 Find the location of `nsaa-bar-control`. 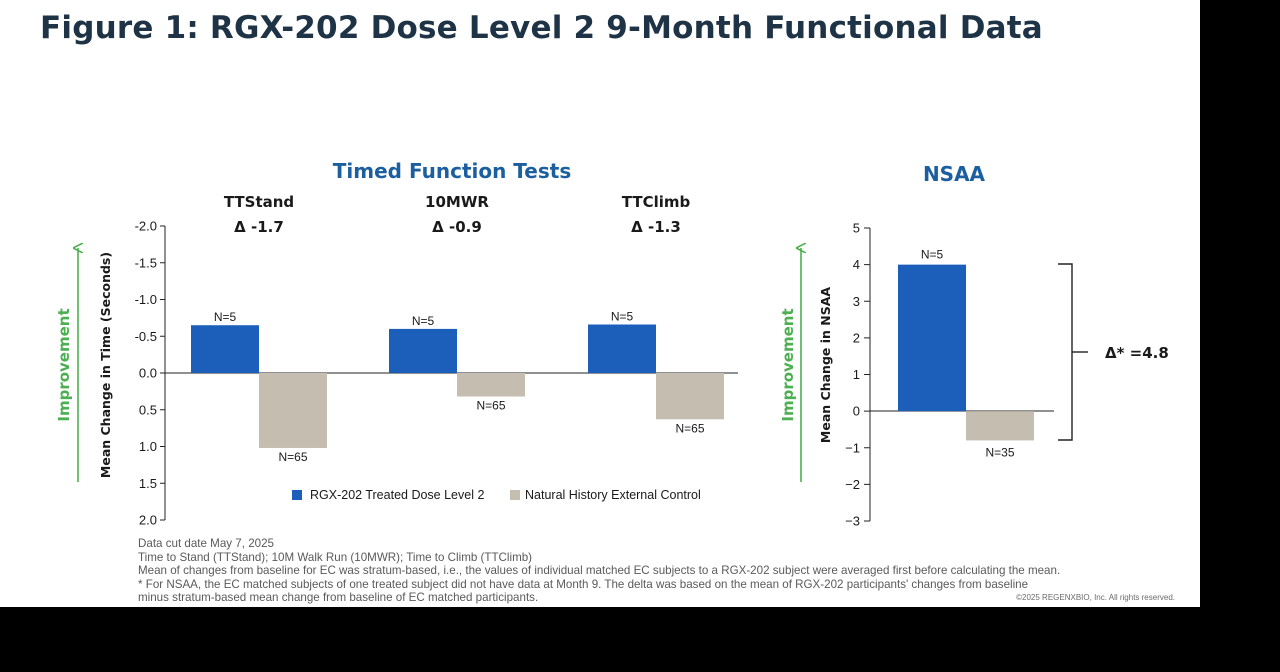

nsaa-bar-control is located at coordinates (1000, 426).